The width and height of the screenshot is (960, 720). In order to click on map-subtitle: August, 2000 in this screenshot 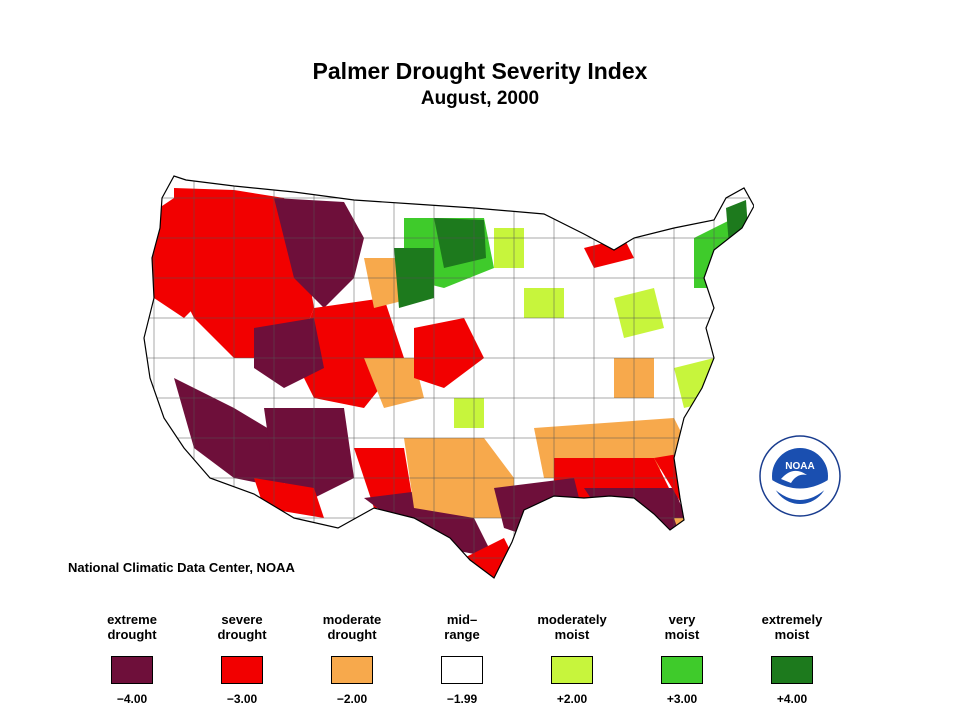, I will do `click(480, 98)`.